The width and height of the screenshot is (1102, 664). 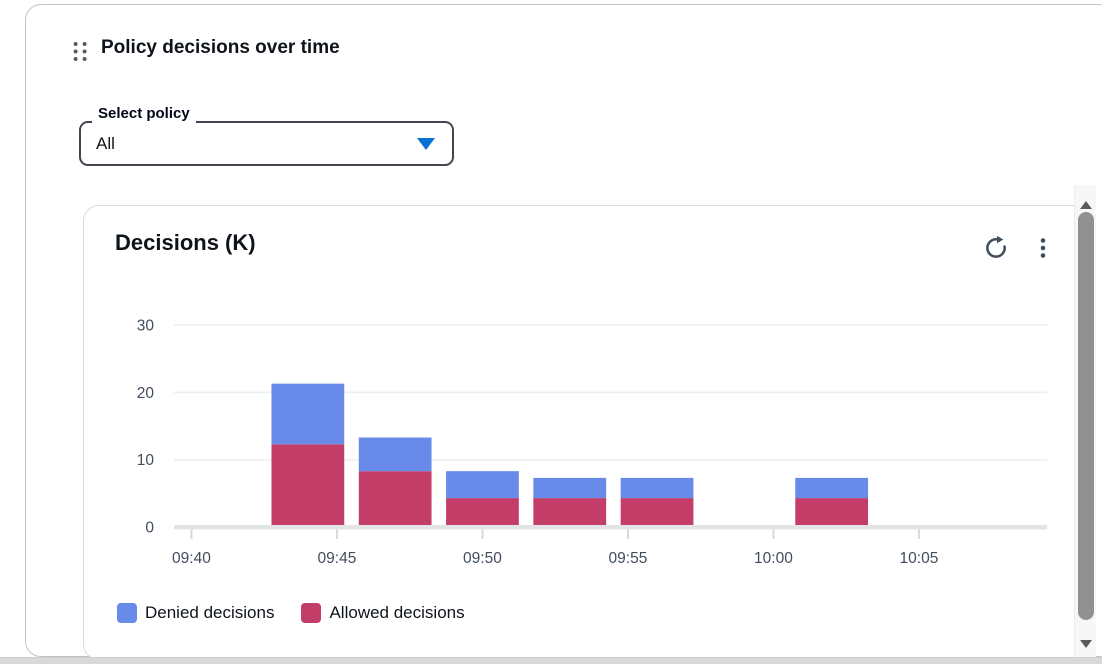 I want to click on vertical-ellipsis-icon, so click(x=1043, y=249).